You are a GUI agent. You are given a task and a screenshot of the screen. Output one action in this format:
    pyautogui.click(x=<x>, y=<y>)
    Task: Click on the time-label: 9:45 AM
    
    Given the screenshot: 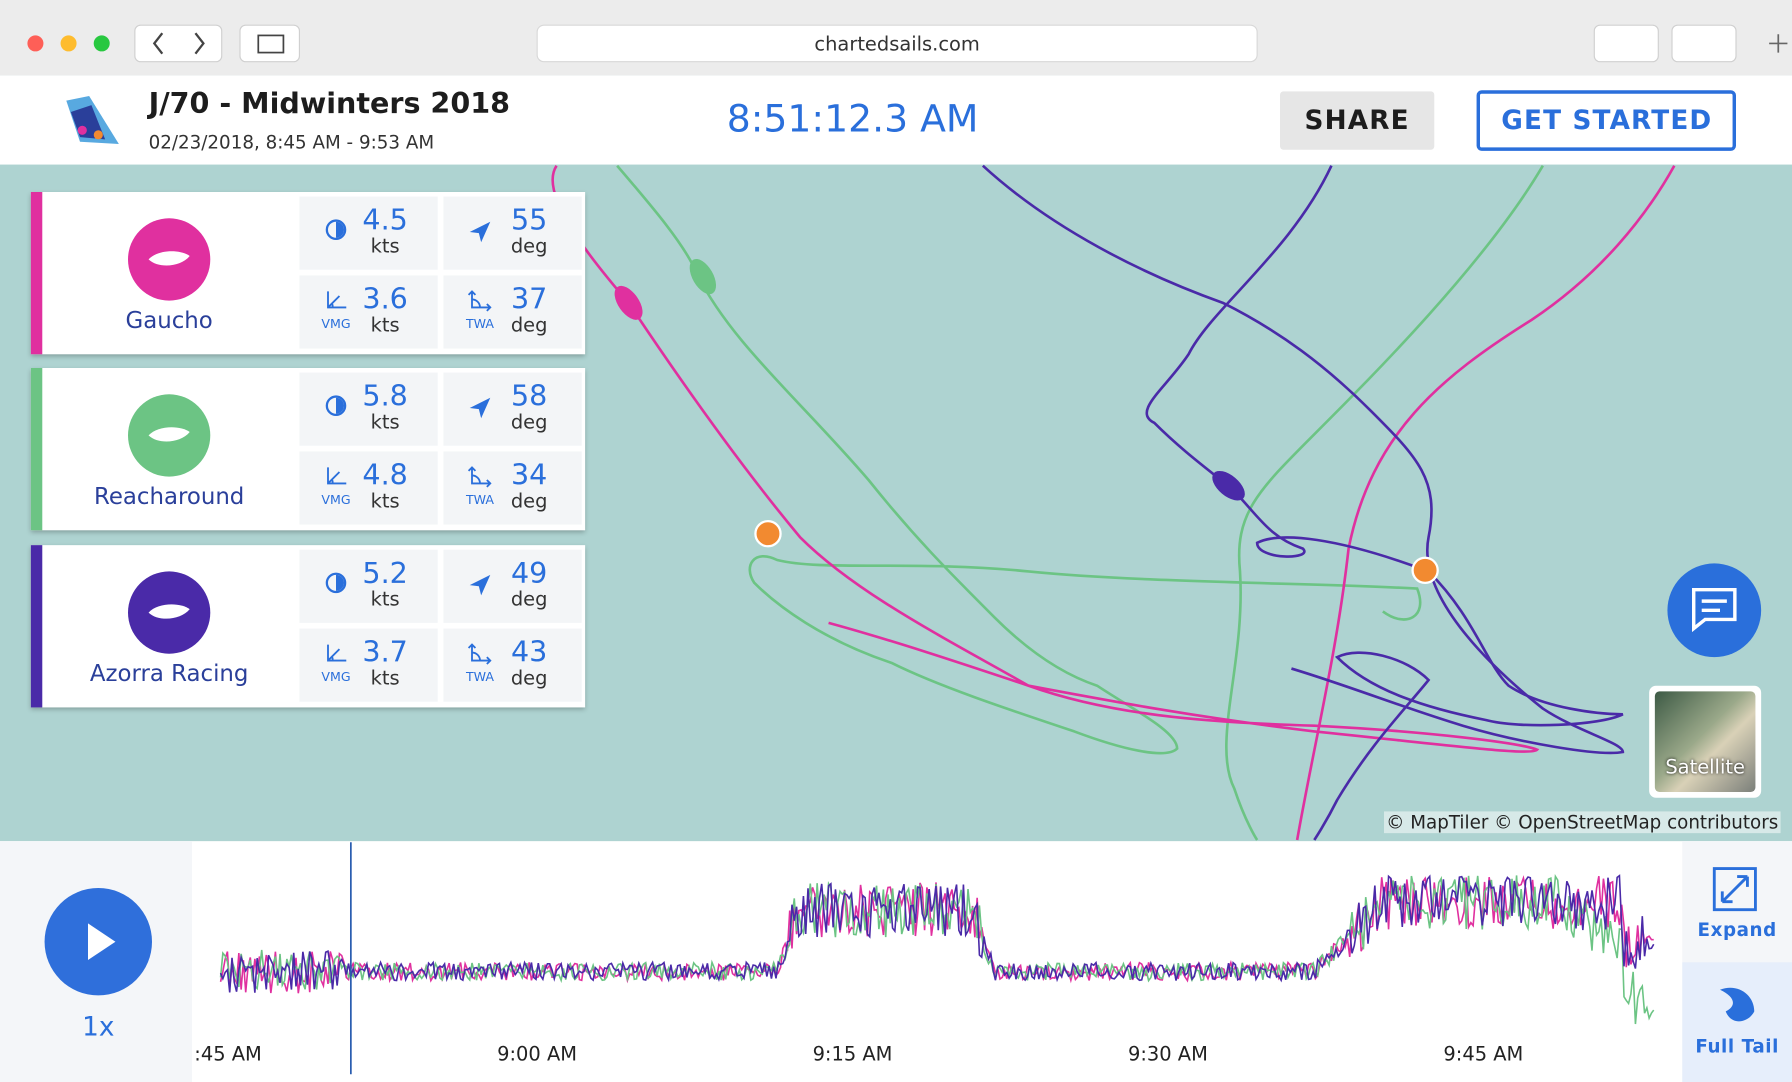 What is the action you would take?
    pyautogui.click(x=1483, y=1055)
    